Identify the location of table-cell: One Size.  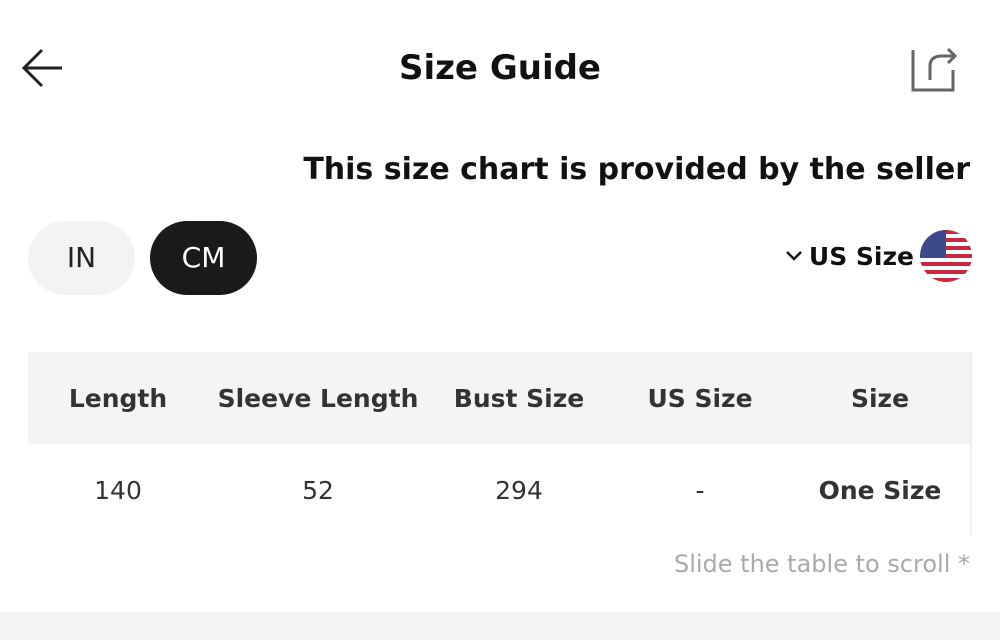
(880, 490).